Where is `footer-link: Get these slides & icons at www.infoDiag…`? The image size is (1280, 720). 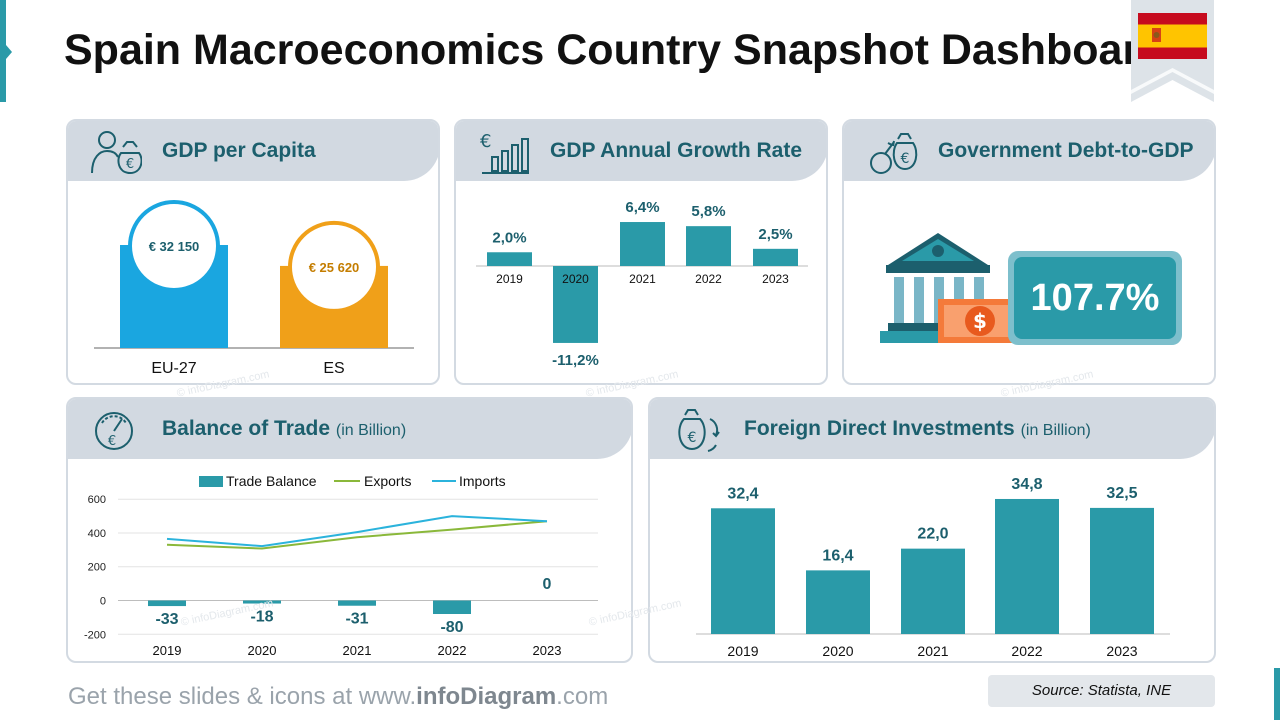 footer-link: Get these slides & icons at www.infoDiag… is located at coordinates (338, 697).